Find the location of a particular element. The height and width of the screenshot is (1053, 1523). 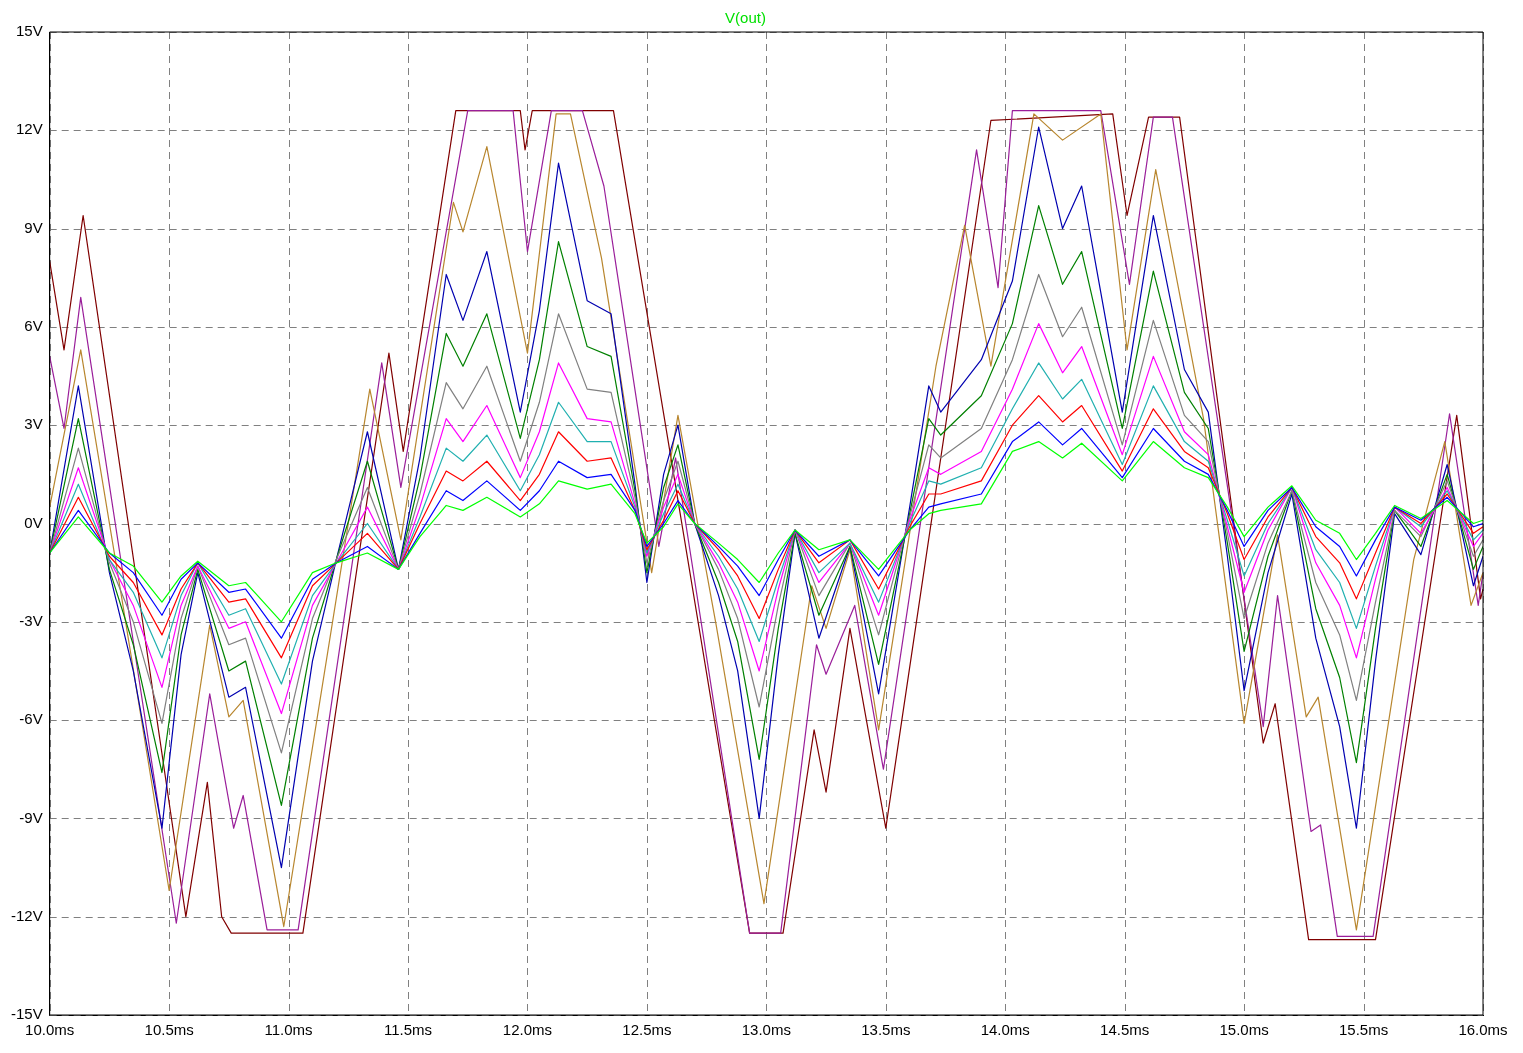

chart-title: V(out) is located at coordinates (745, 18).